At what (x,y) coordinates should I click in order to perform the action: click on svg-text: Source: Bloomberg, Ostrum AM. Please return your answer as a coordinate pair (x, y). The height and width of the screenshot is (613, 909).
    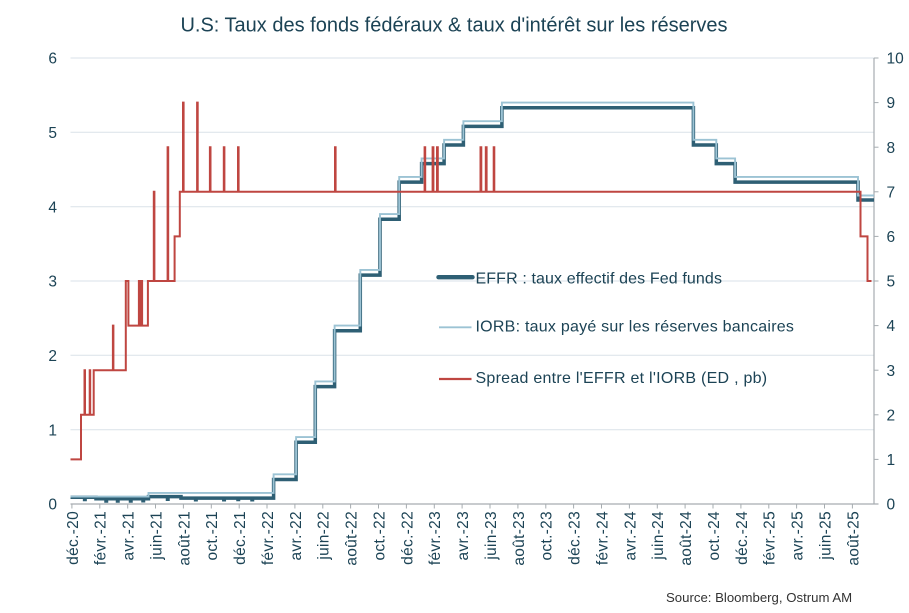
    Looking at the image, I should click on (759, 597).